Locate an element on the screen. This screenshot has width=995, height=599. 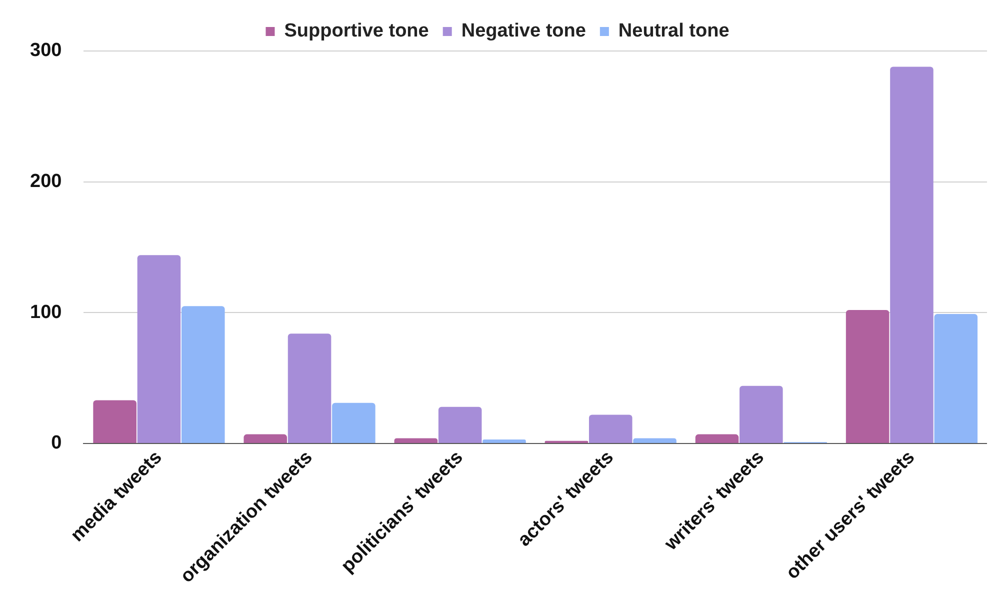
y-tick-label: 0 is located at coordinates (56, 443).